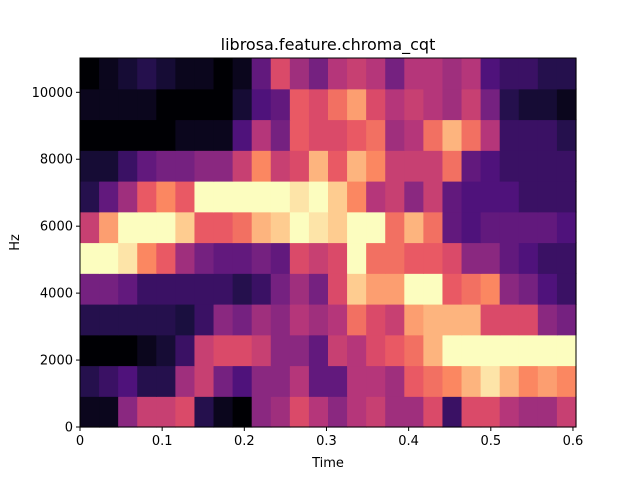 This screenshot has height=480, width=640. What do you see at coordinates (244, 441) in the screenshot?
I see `x-tick-label: 0.2` at bounding box center [244, 441].